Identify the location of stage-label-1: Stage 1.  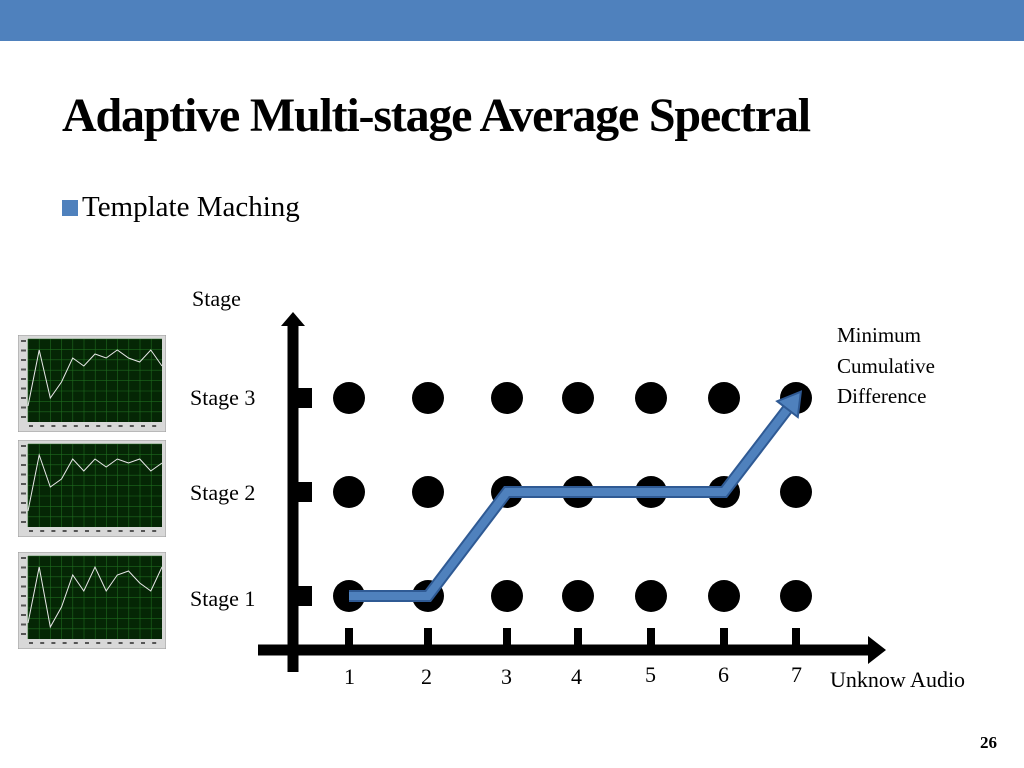
(223, 598).